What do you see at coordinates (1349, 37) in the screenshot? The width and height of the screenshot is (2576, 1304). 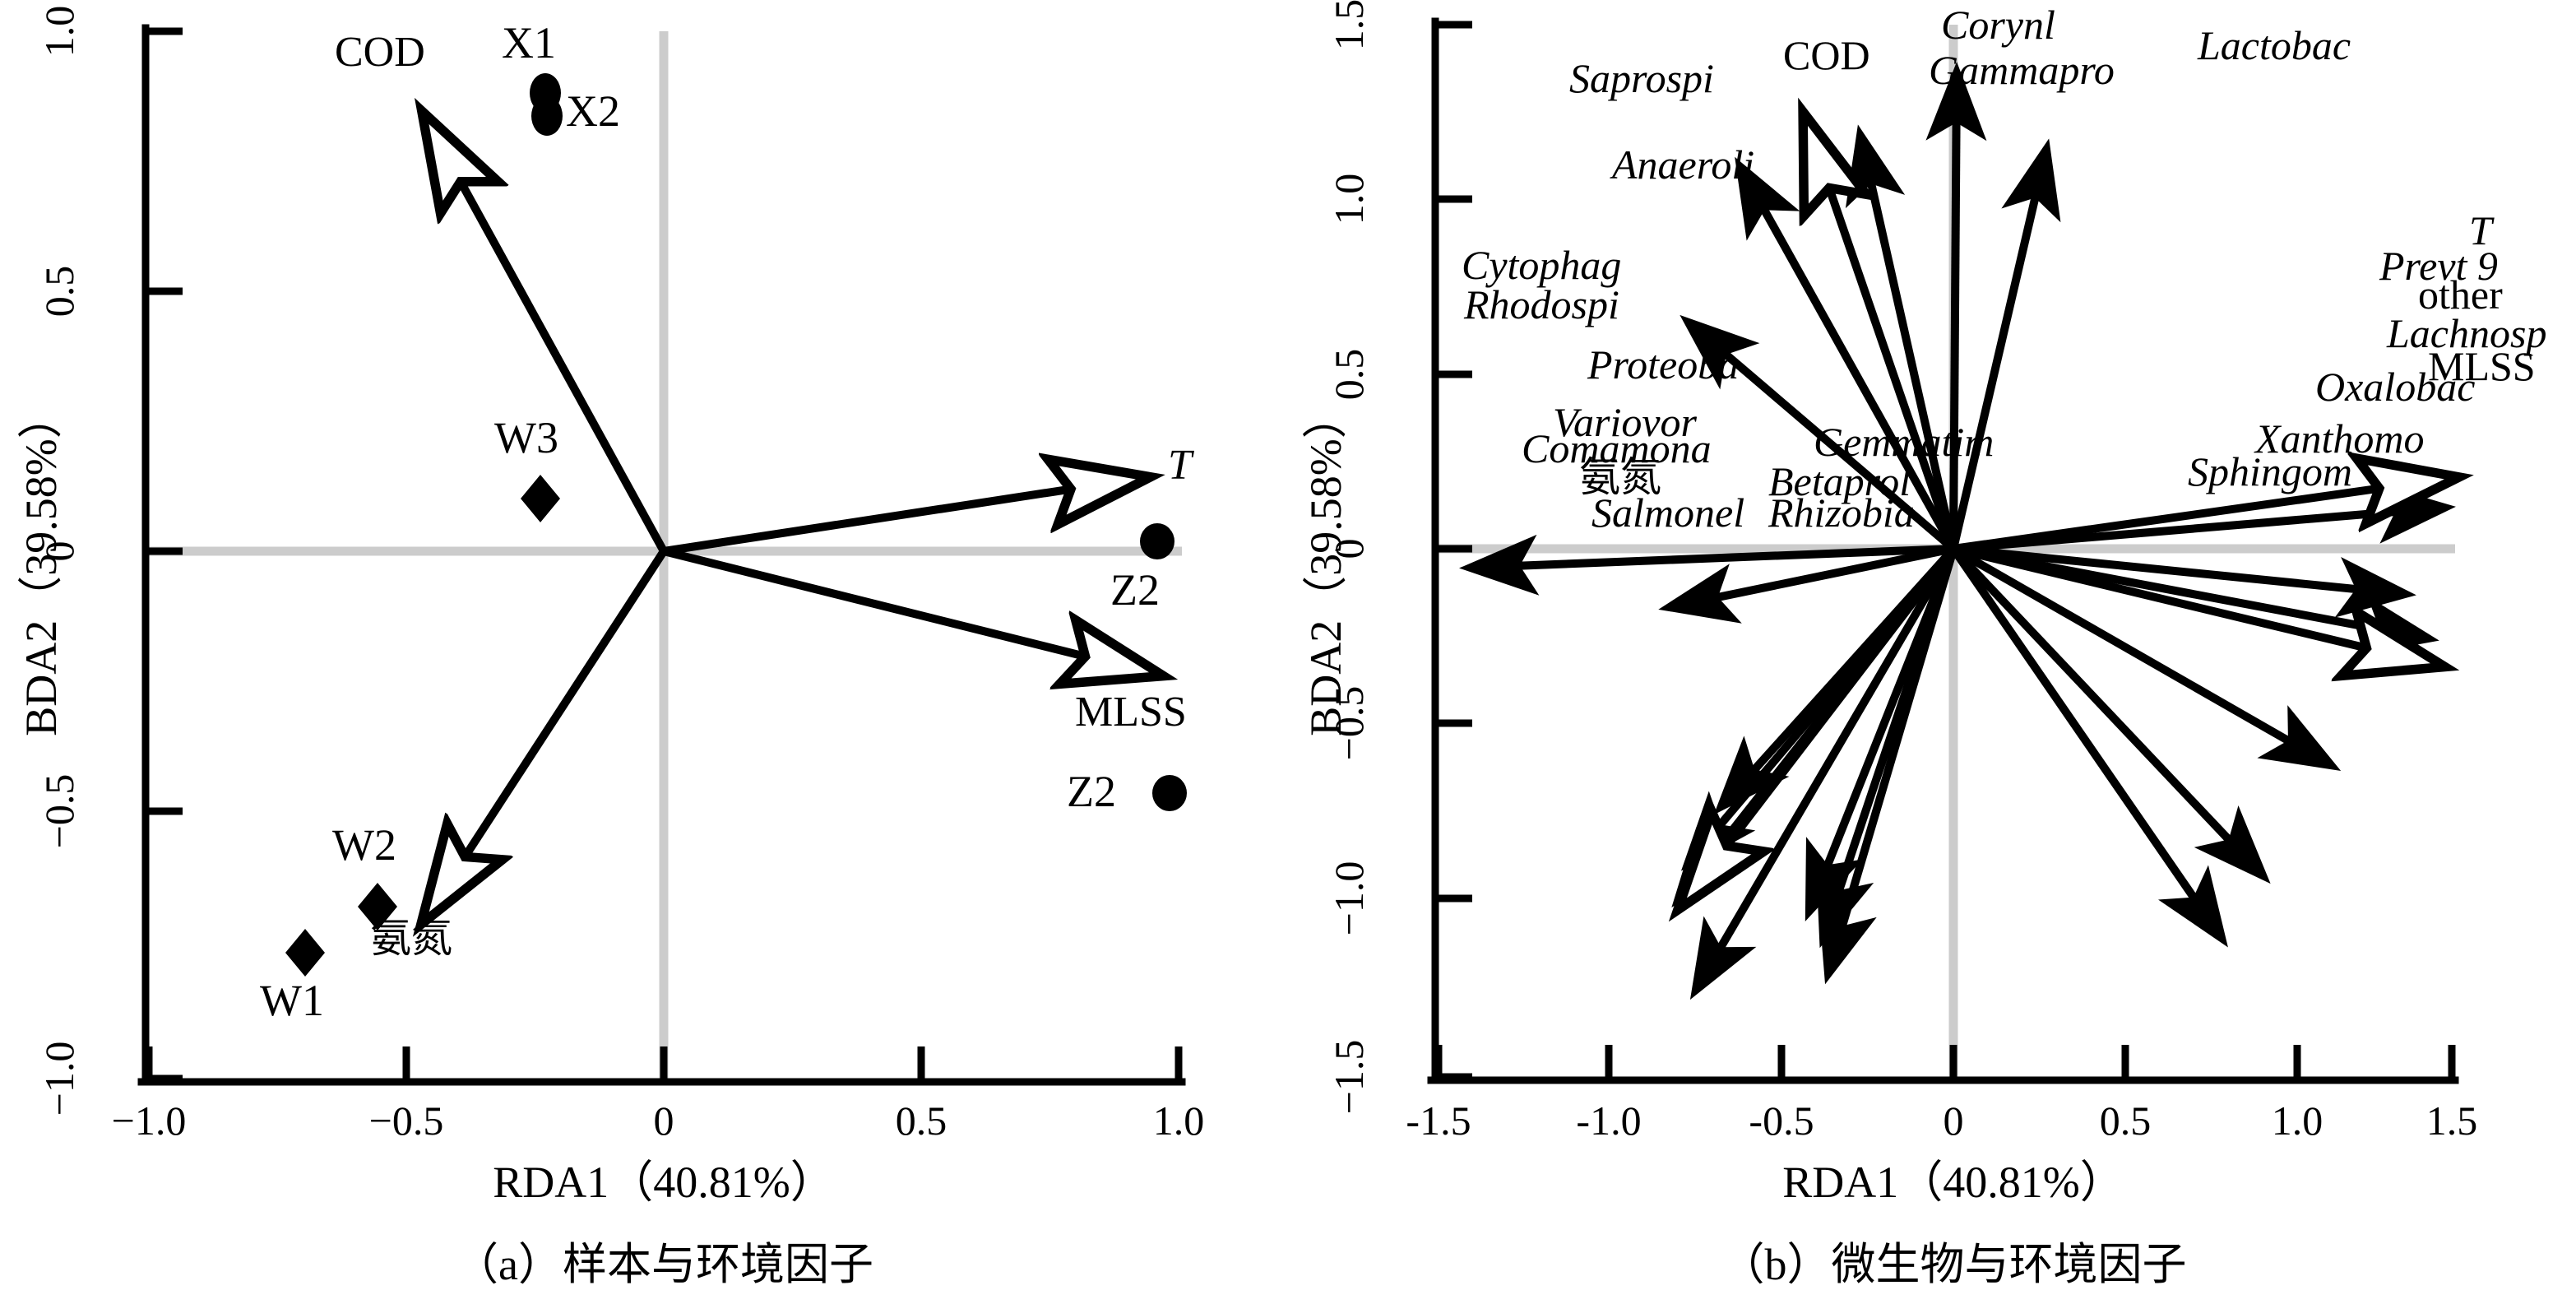 I see `panel-b-y-tick-1: 1.5` at bounding box center [1349, 37].